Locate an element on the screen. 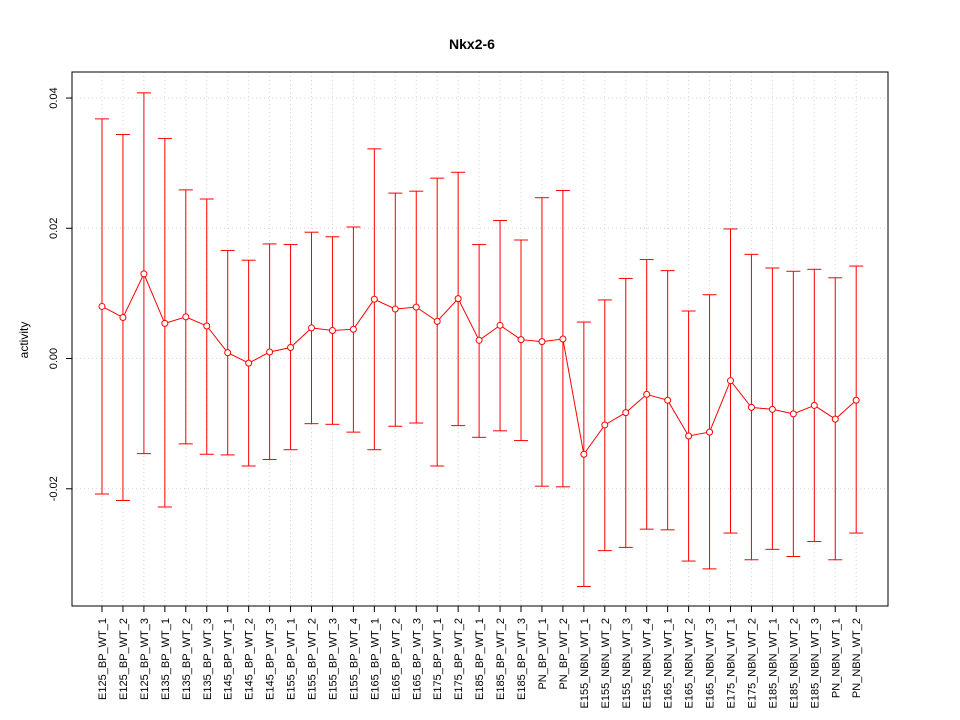  x-tick-label: E145_BP_WT_1 is located at coordinates (229, 659).